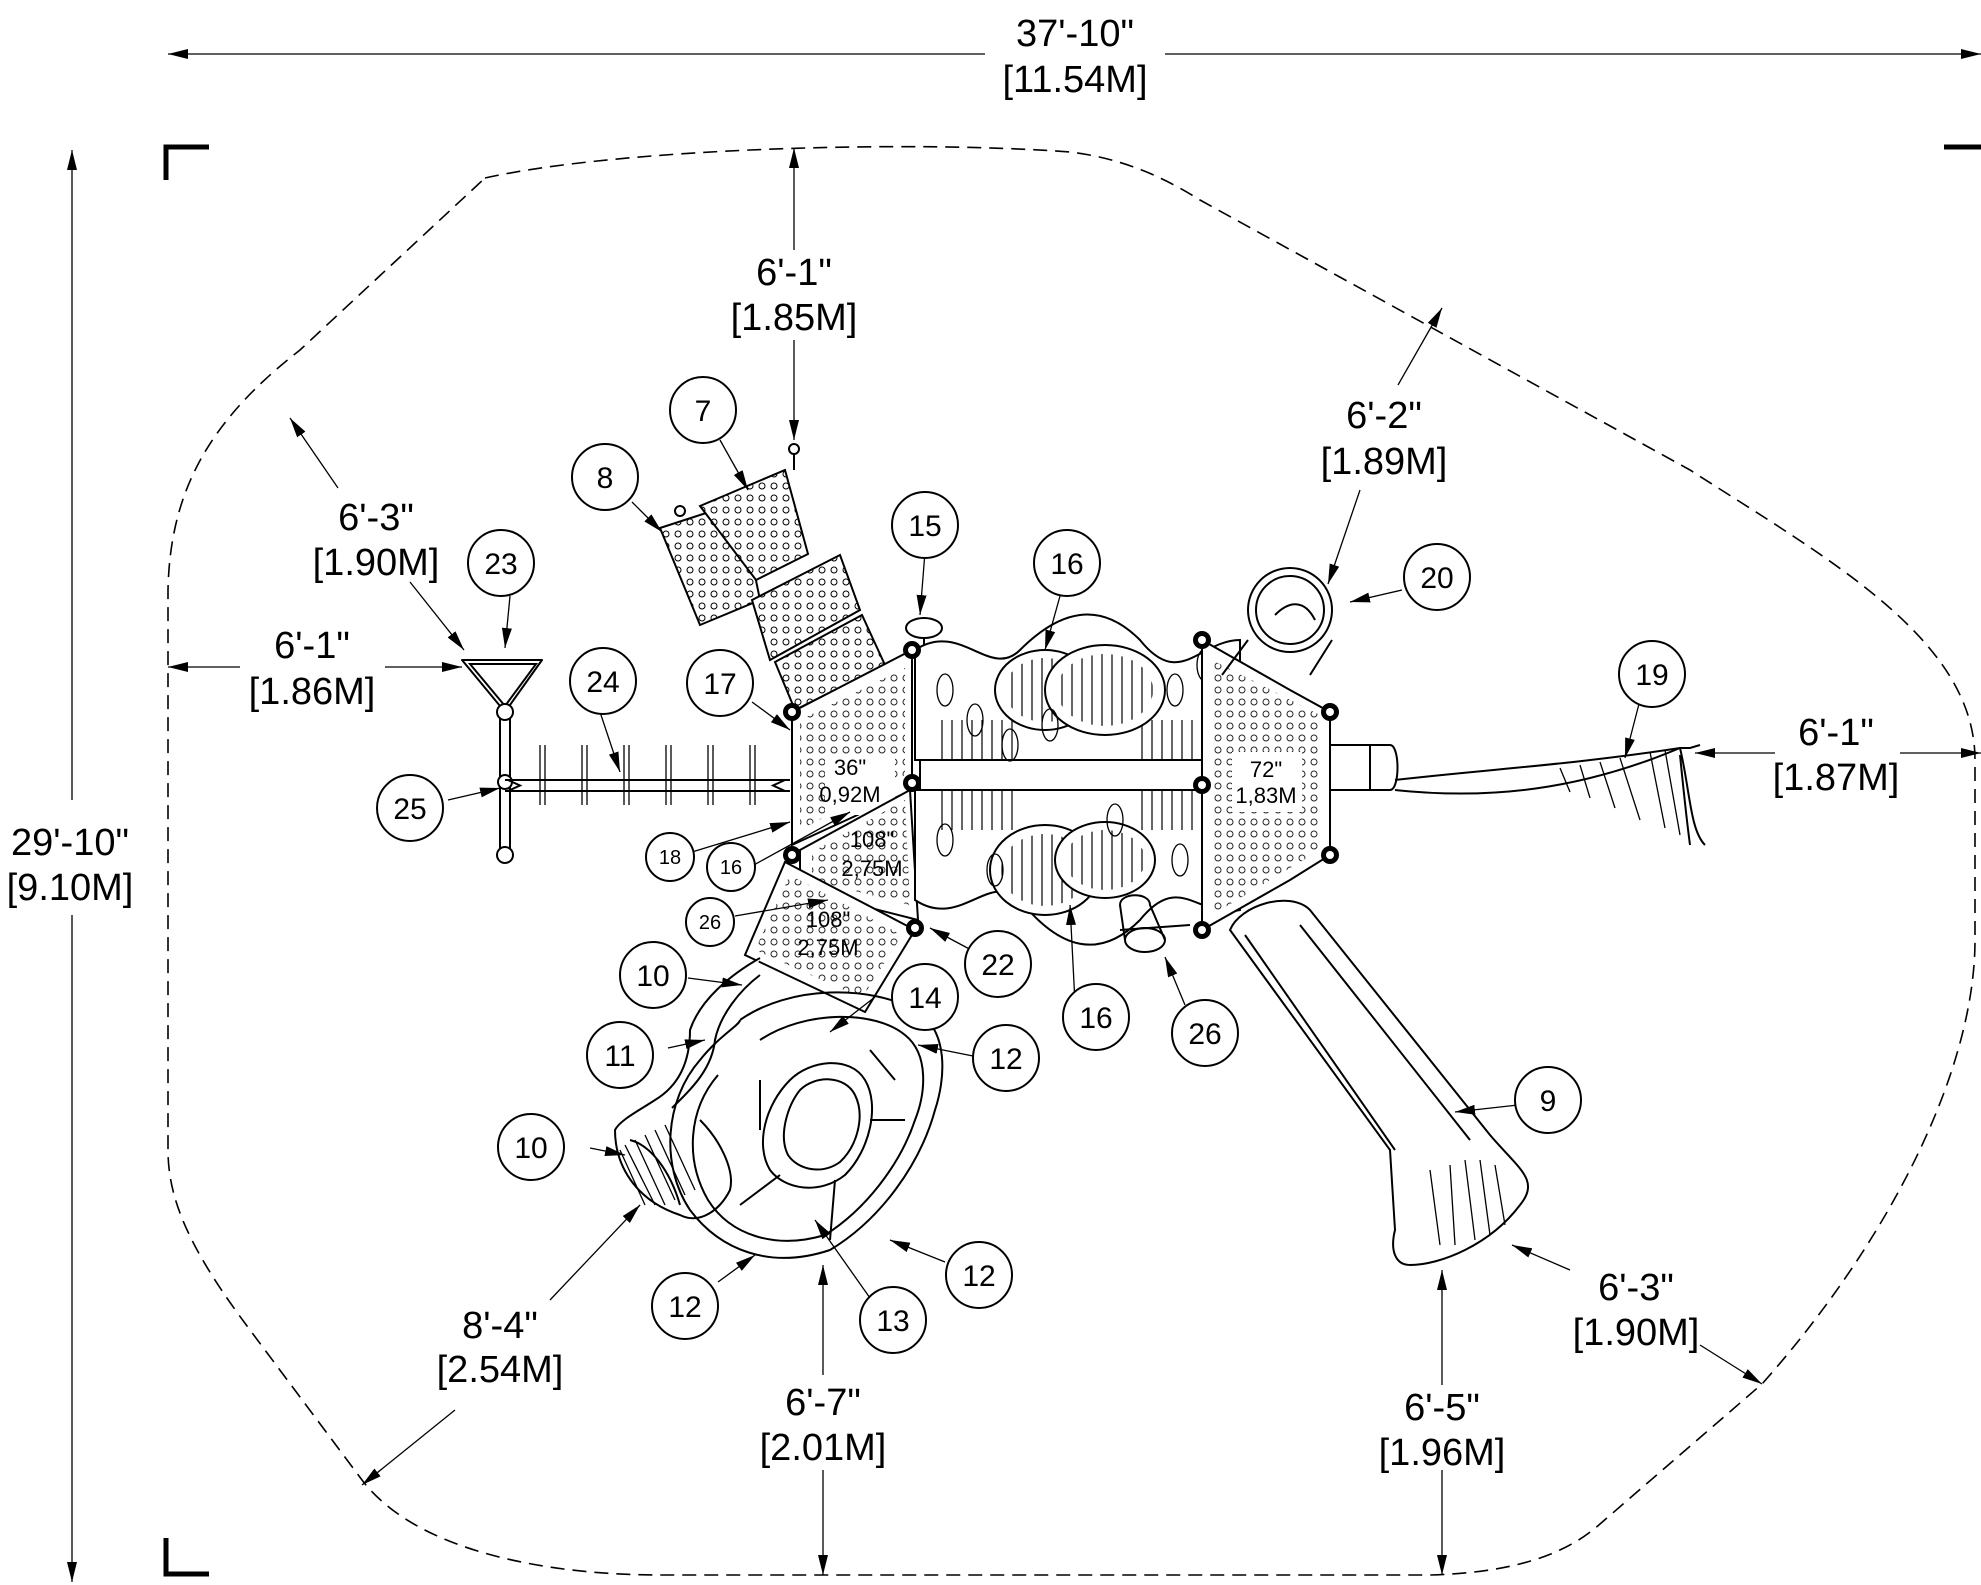 The height and width of the screenshot is (1585, 1981). Describe the element at coordinates (376, 518) in the screenshot. I see `upper-left-clearance-imperial: 6'-3"` at that location.